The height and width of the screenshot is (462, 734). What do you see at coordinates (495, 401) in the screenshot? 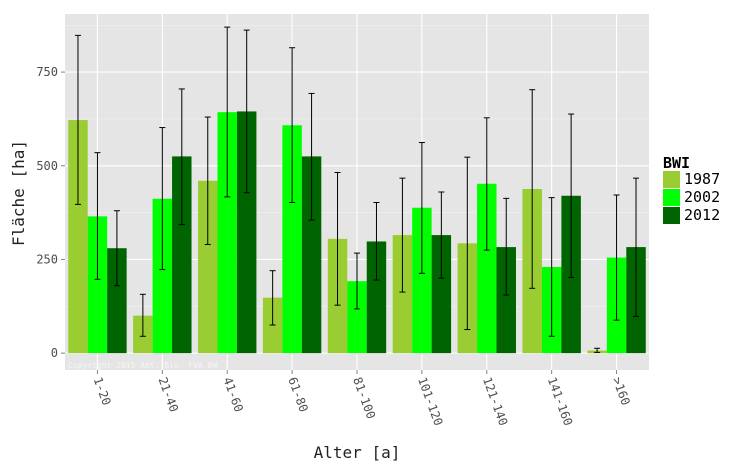
I see `x-tick-label: 121-140` at bounding box center [495, 401].